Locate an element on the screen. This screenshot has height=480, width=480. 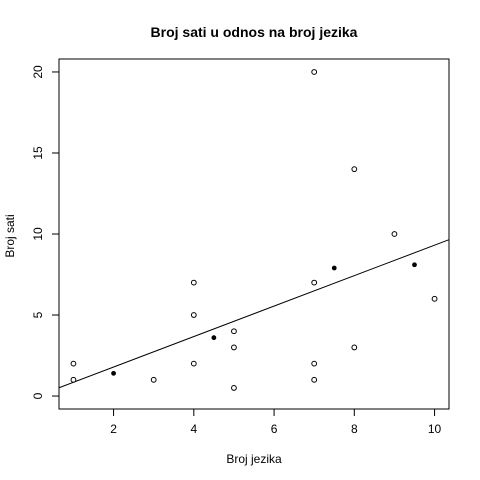
y-tick-label: 10 is located at coordinates (38, 234).